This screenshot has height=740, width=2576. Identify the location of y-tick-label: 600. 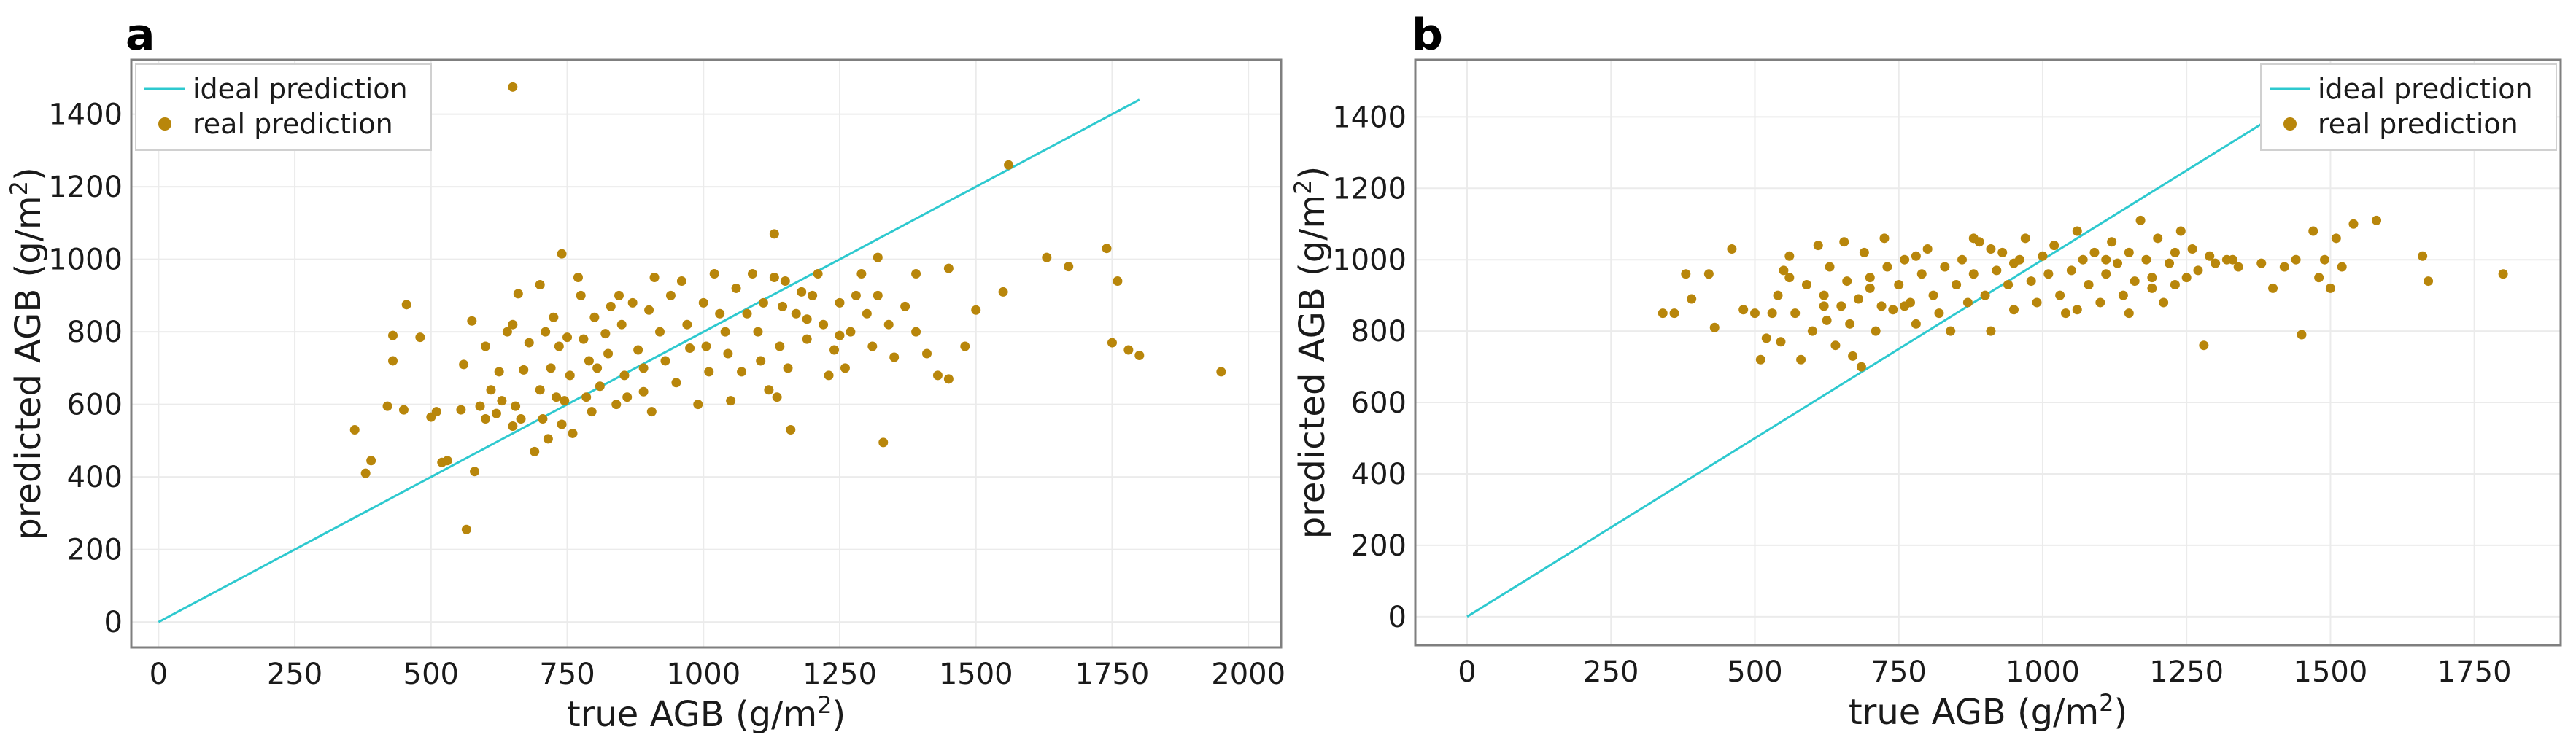
(1379, 403).